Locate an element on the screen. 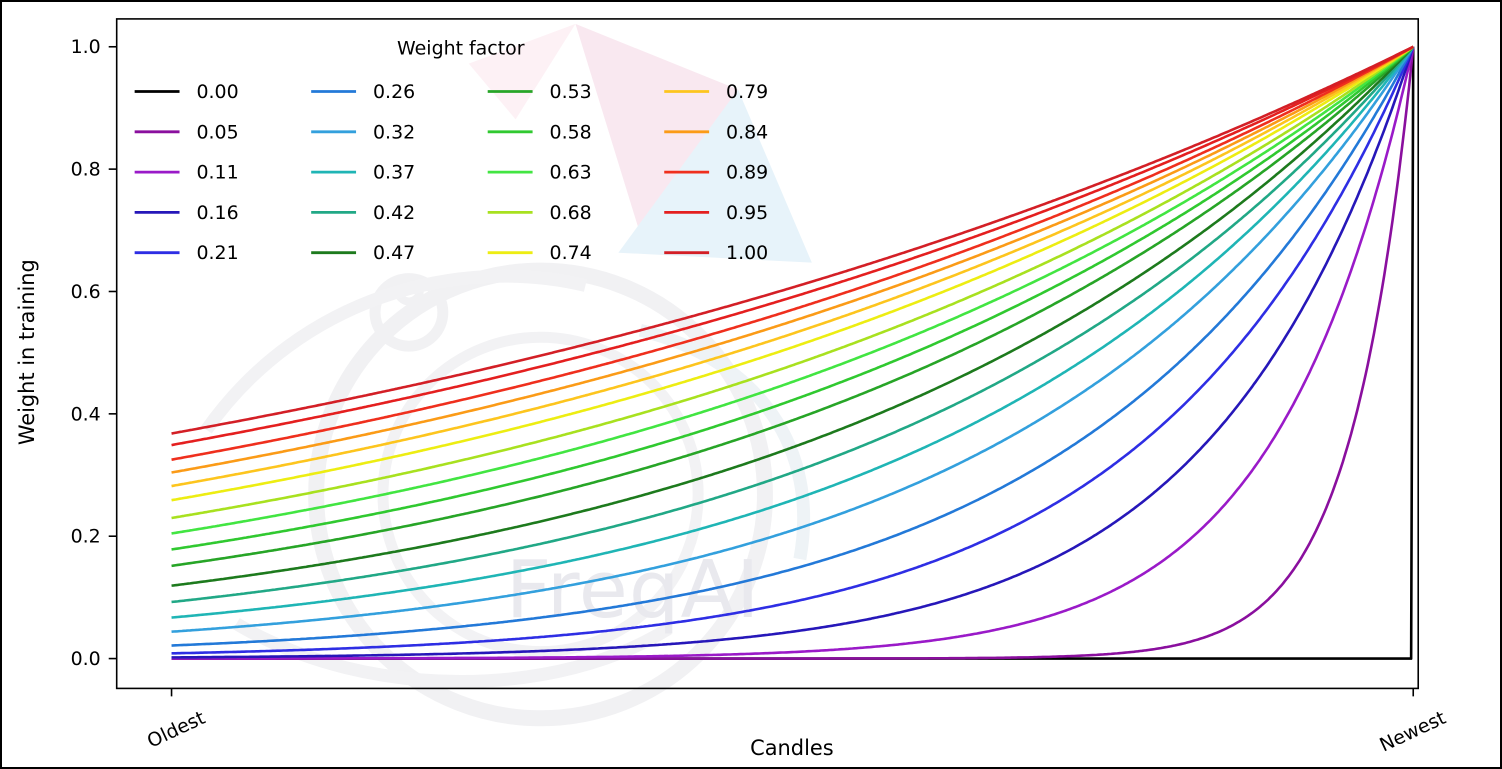 The width and height of the screenshot is (1502, 769). legend-label: 0.63 is located at coordinates (571, 173).